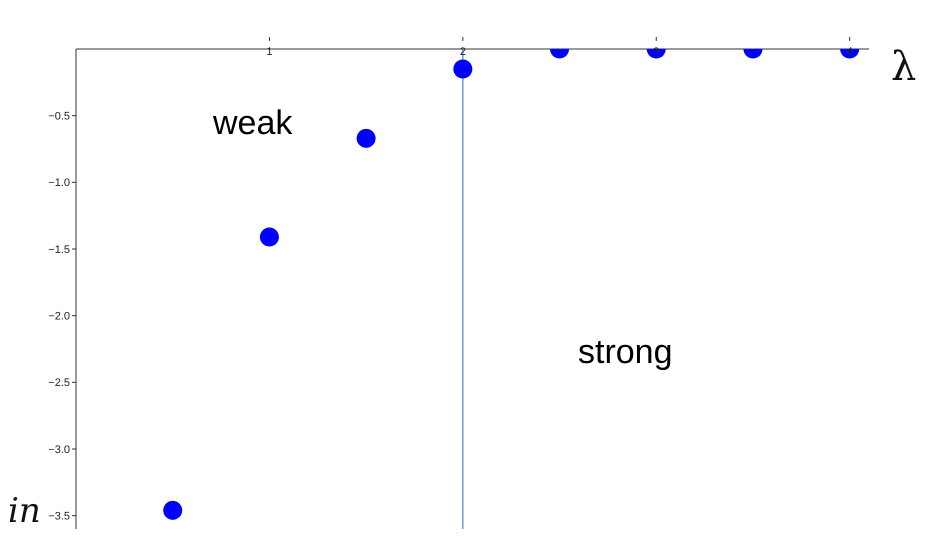  Describe the element at coordinates (269, 52) in the screenshot. I see `x-tick-label: 1` at that location.